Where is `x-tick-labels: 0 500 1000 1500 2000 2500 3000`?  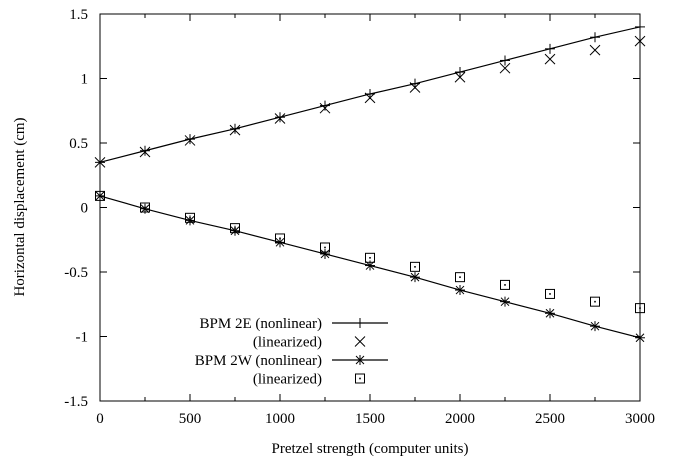 x-tick-labels: 0 500 1000 1500 2000 2500 3000 is located at coordinates (375, 419).